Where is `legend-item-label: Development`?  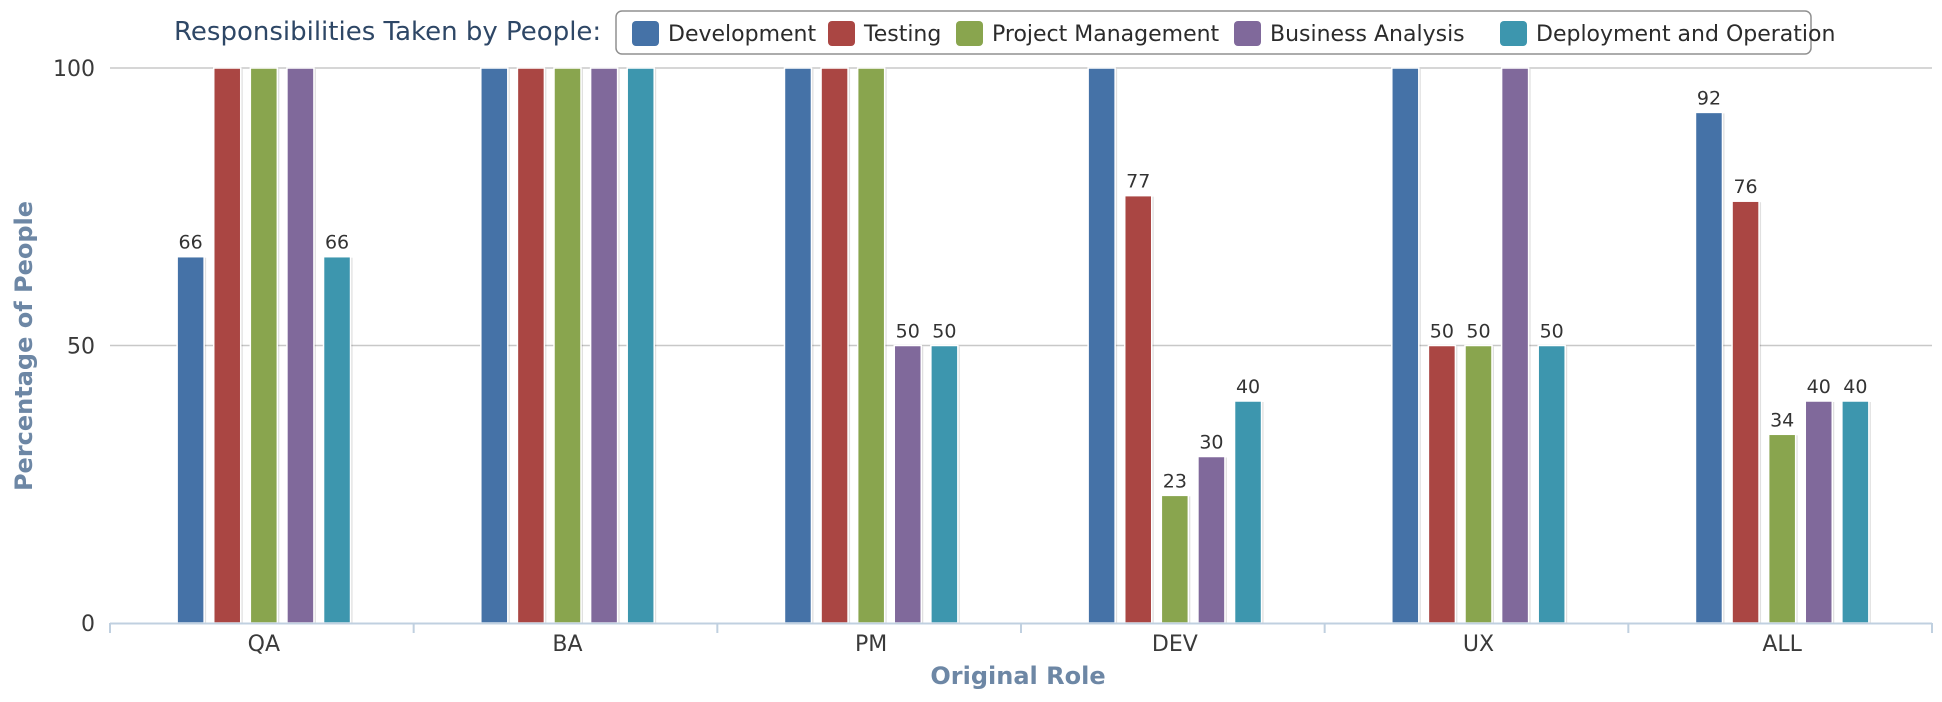
legend-item-label: Development is located at coordinates (742, 34).